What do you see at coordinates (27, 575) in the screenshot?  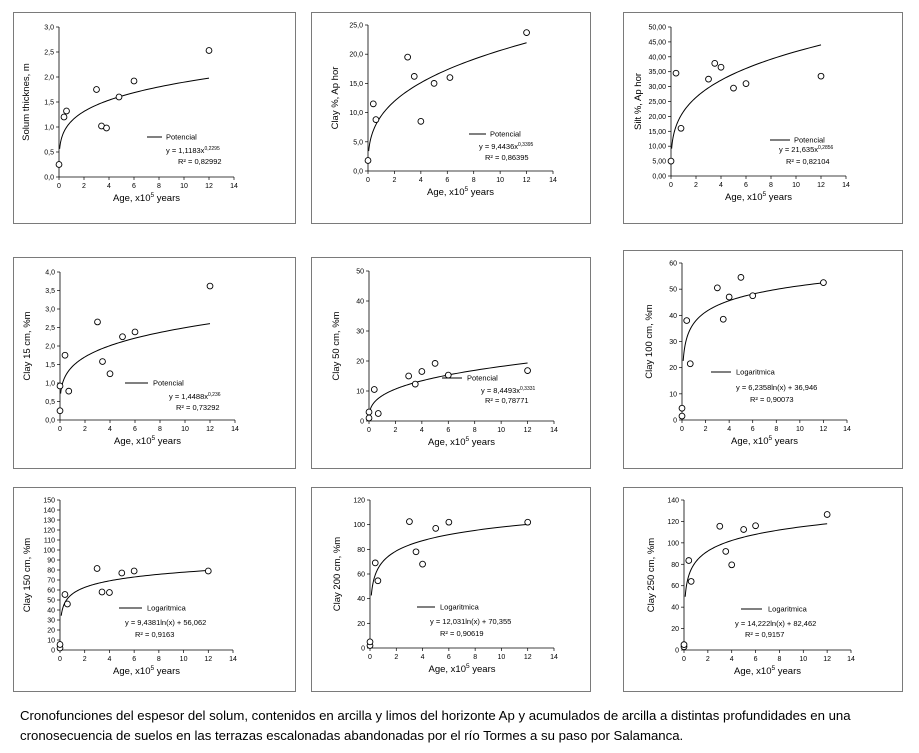 I see `y-axis-title: Clay 150 cm, %m` at bounding box center [27, 575].